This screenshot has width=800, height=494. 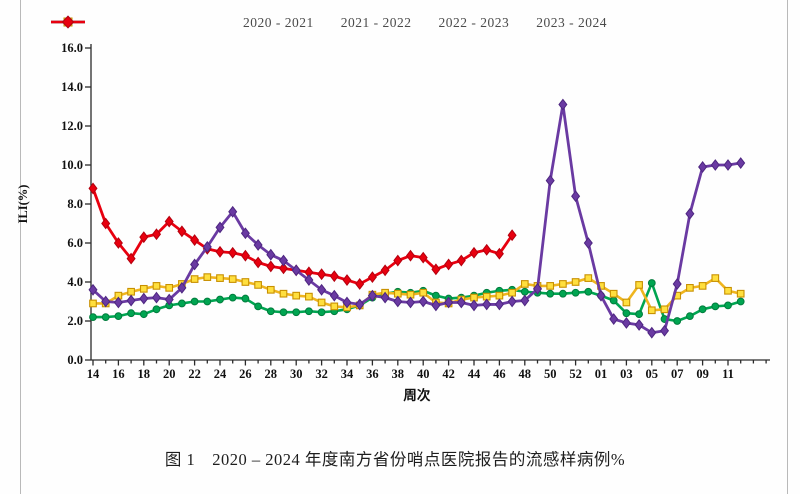 I want to click on svg-text: 12.0, so click(x=72, y=126).